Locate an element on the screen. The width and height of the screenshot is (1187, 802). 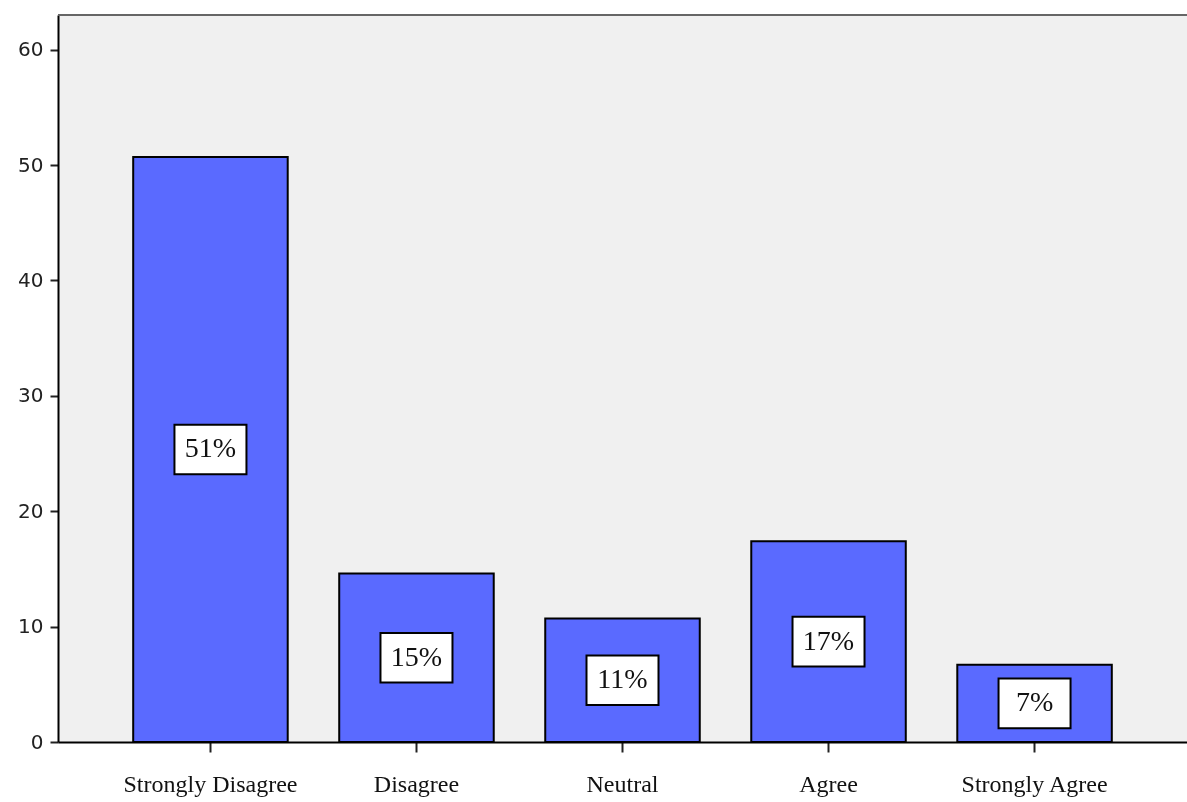
y-tick-label: 30 is located at coordinates (31, 395).